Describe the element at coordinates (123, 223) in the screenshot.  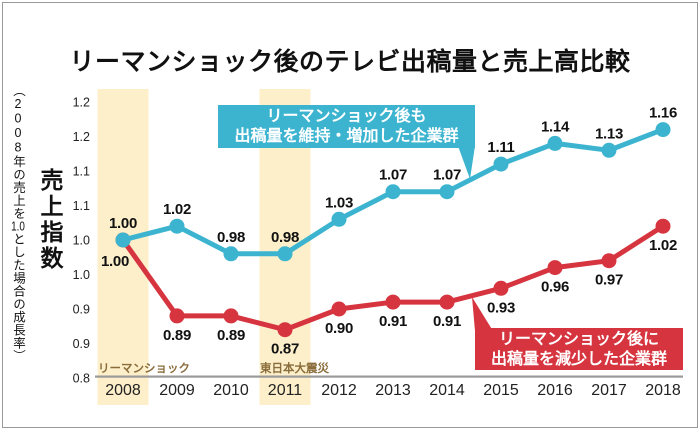
I see `data-point-label-maintained: 1.00` at that location.